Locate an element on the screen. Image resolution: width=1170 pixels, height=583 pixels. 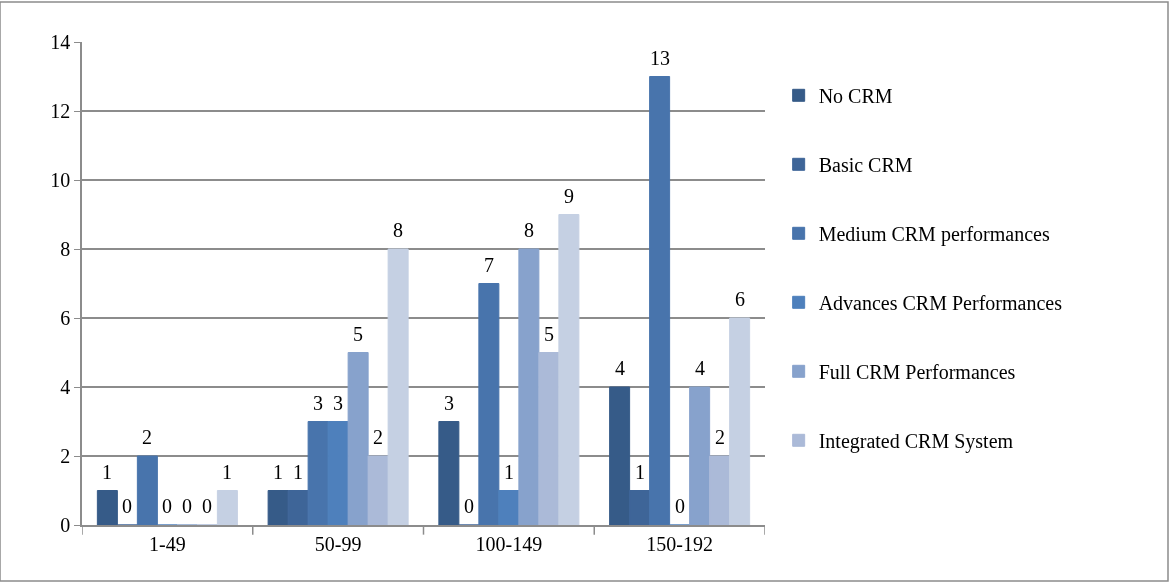
y-tick-label: 12 is located at coordinates (60, 111).